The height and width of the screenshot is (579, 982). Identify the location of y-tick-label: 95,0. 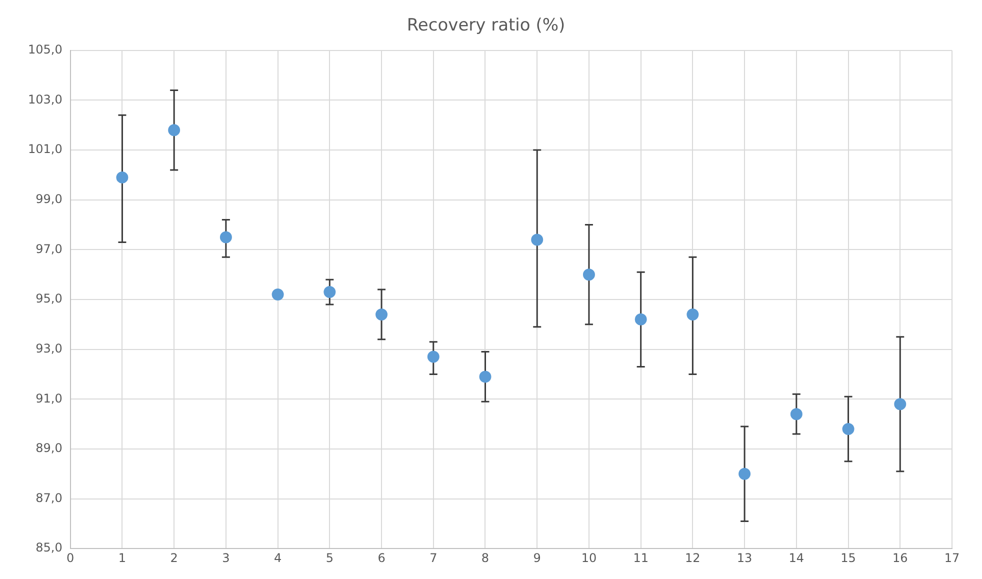
(49, 299).